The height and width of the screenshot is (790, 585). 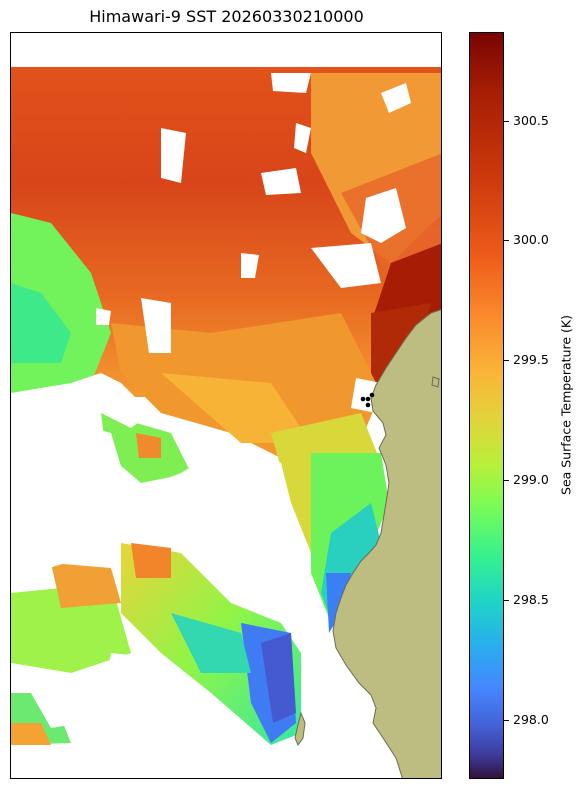 I want to click on colorbar-tick-label: 298.5, so click(x=531, y=599).